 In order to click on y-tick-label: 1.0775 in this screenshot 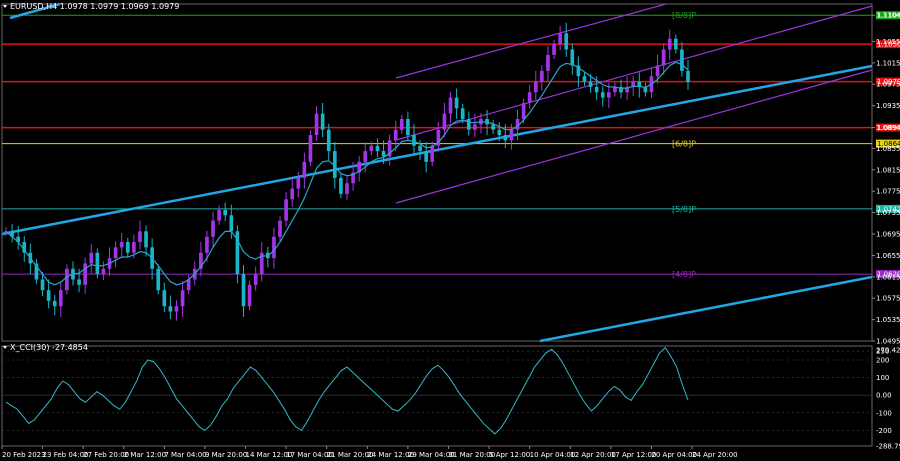, I will do `click(888, 192)`.